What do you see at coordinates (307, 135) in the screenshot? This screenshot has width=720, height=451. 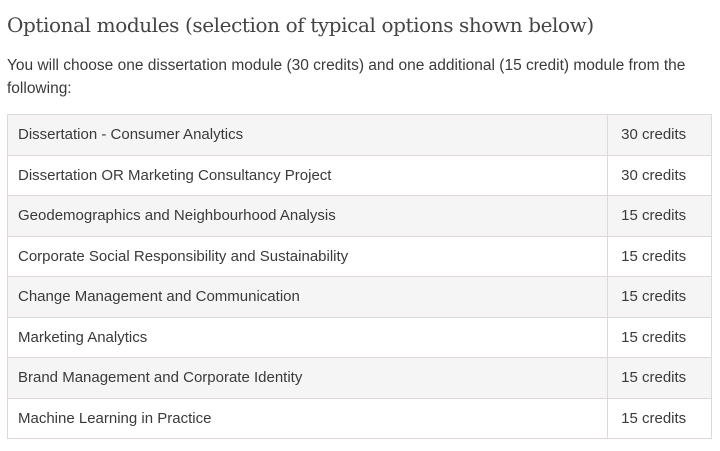 I see `module-name: Dissertation - Consumer Analytics` at bounding box center [307, 135].